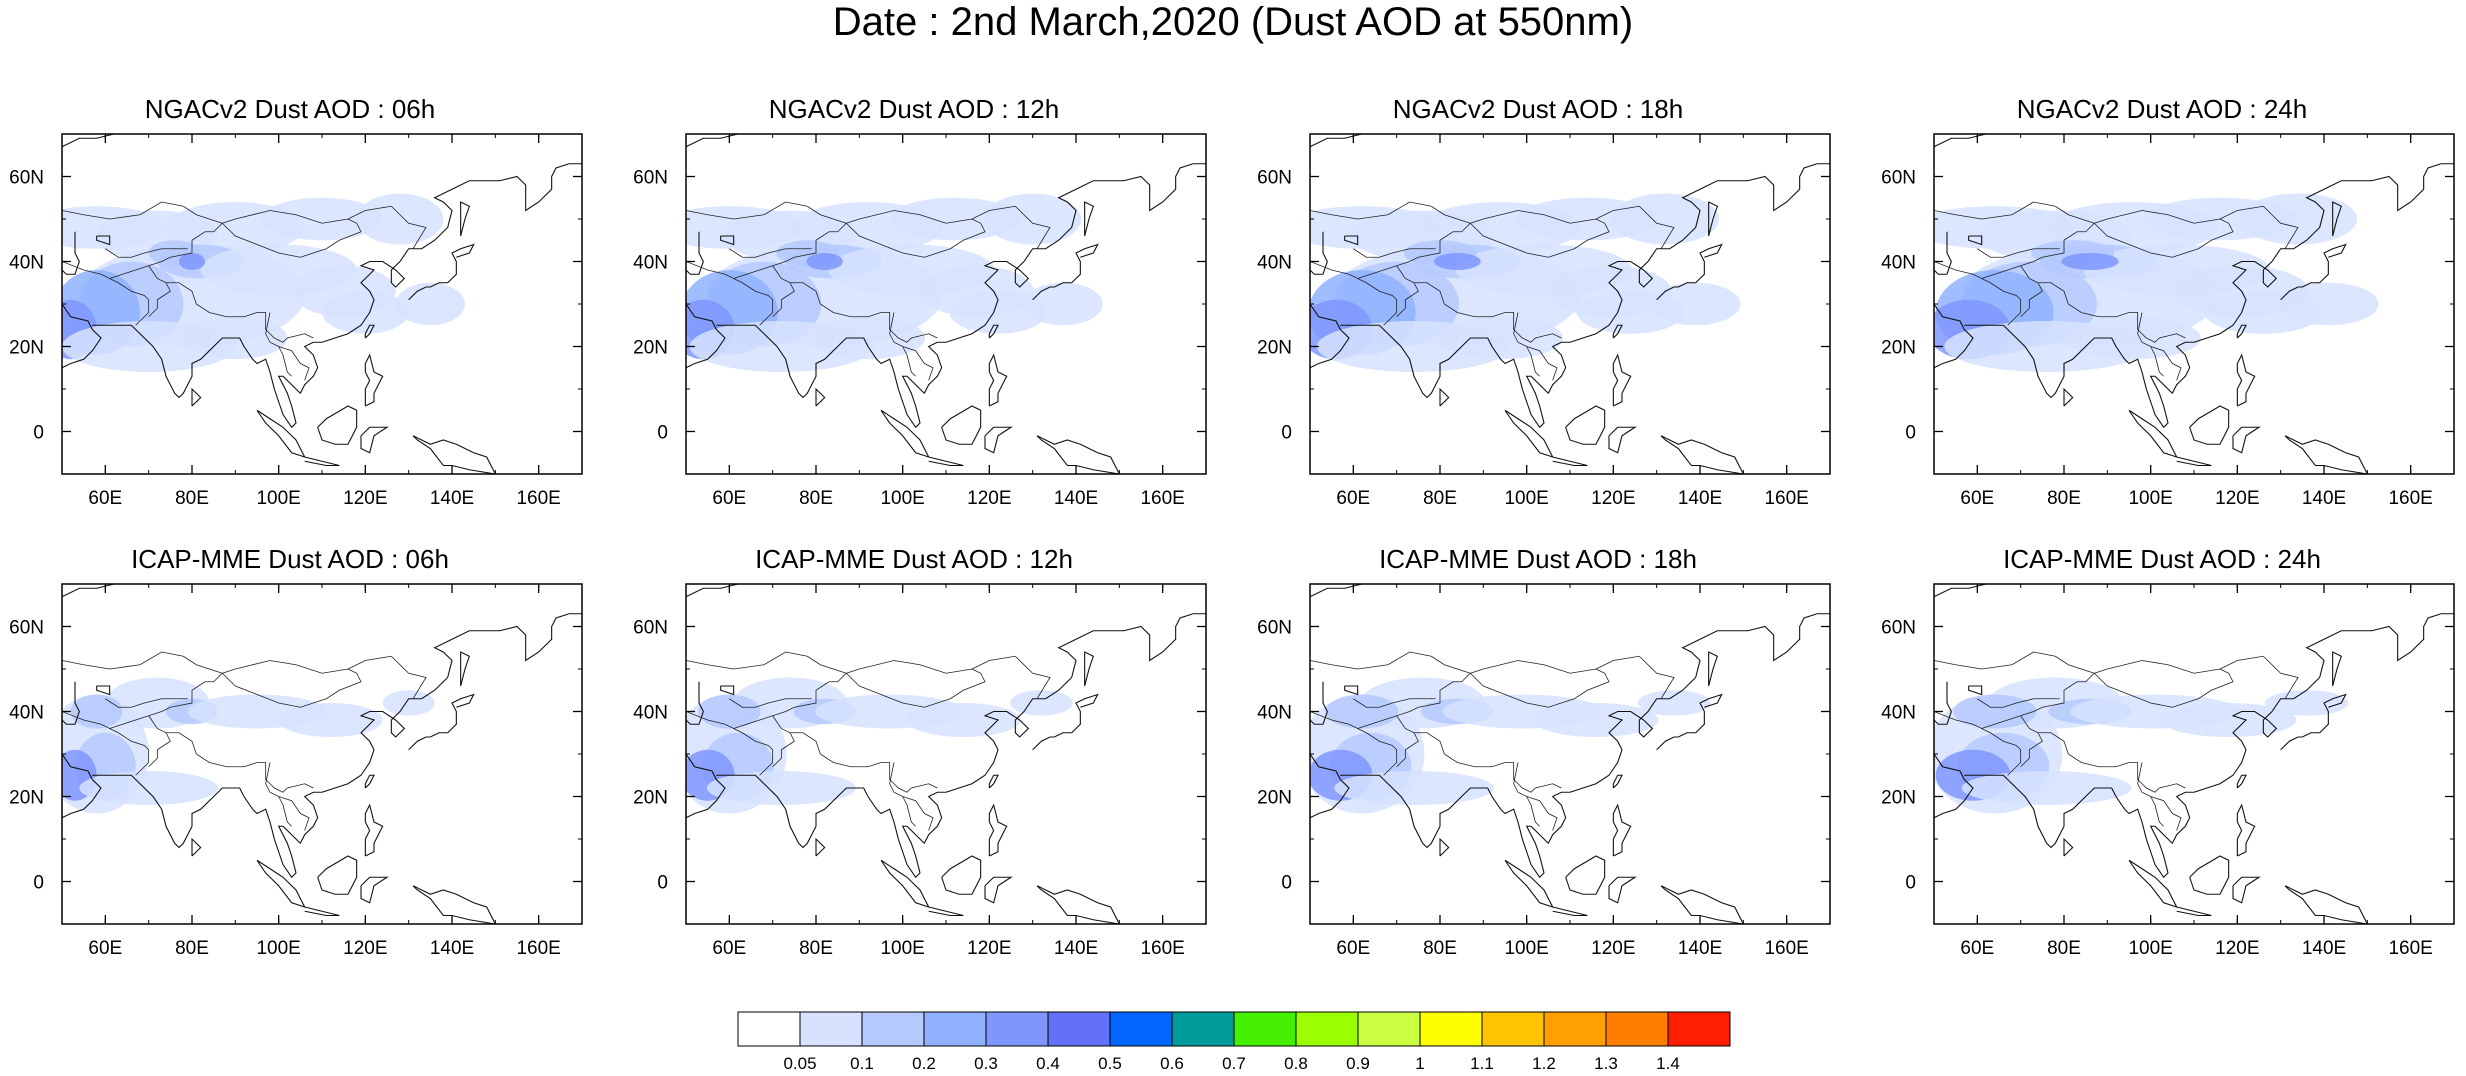 The image size is (2466, 1076). Describe the element at coordinates (862, 1063) in the screenshot. I see `colorbar-label: 0.1` at that location.